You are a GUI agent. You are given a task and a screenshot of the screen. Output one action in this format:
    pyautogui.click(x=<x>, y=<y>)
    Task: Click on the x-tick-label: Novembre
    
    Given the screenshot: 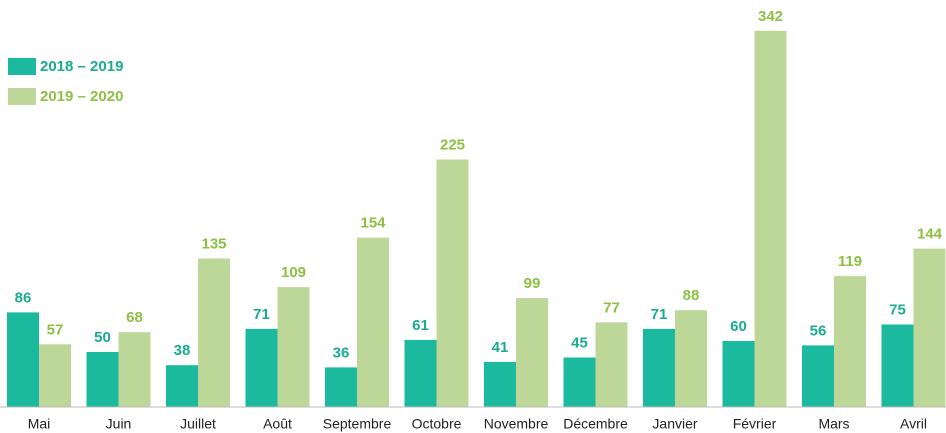 What is the action you would take?
    pyautogui.click(x=516, y=424)
    